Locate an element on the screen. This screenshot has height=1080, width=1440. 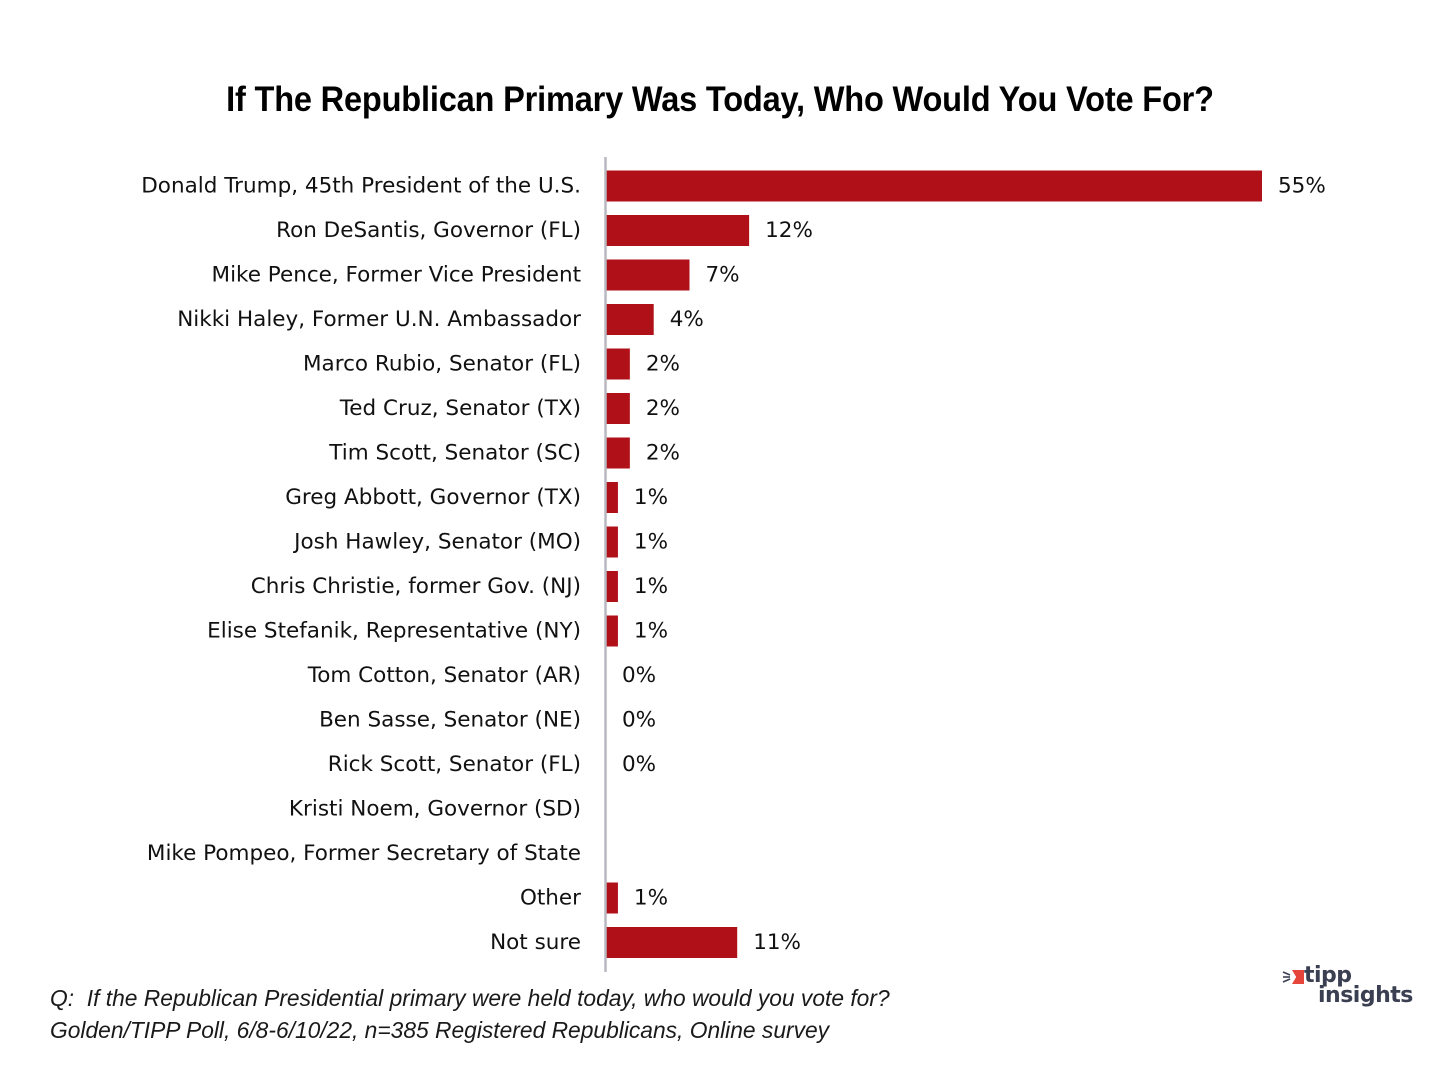
category-label: Rick Scott, Senator (FL) is located at coordinates (454, 764).